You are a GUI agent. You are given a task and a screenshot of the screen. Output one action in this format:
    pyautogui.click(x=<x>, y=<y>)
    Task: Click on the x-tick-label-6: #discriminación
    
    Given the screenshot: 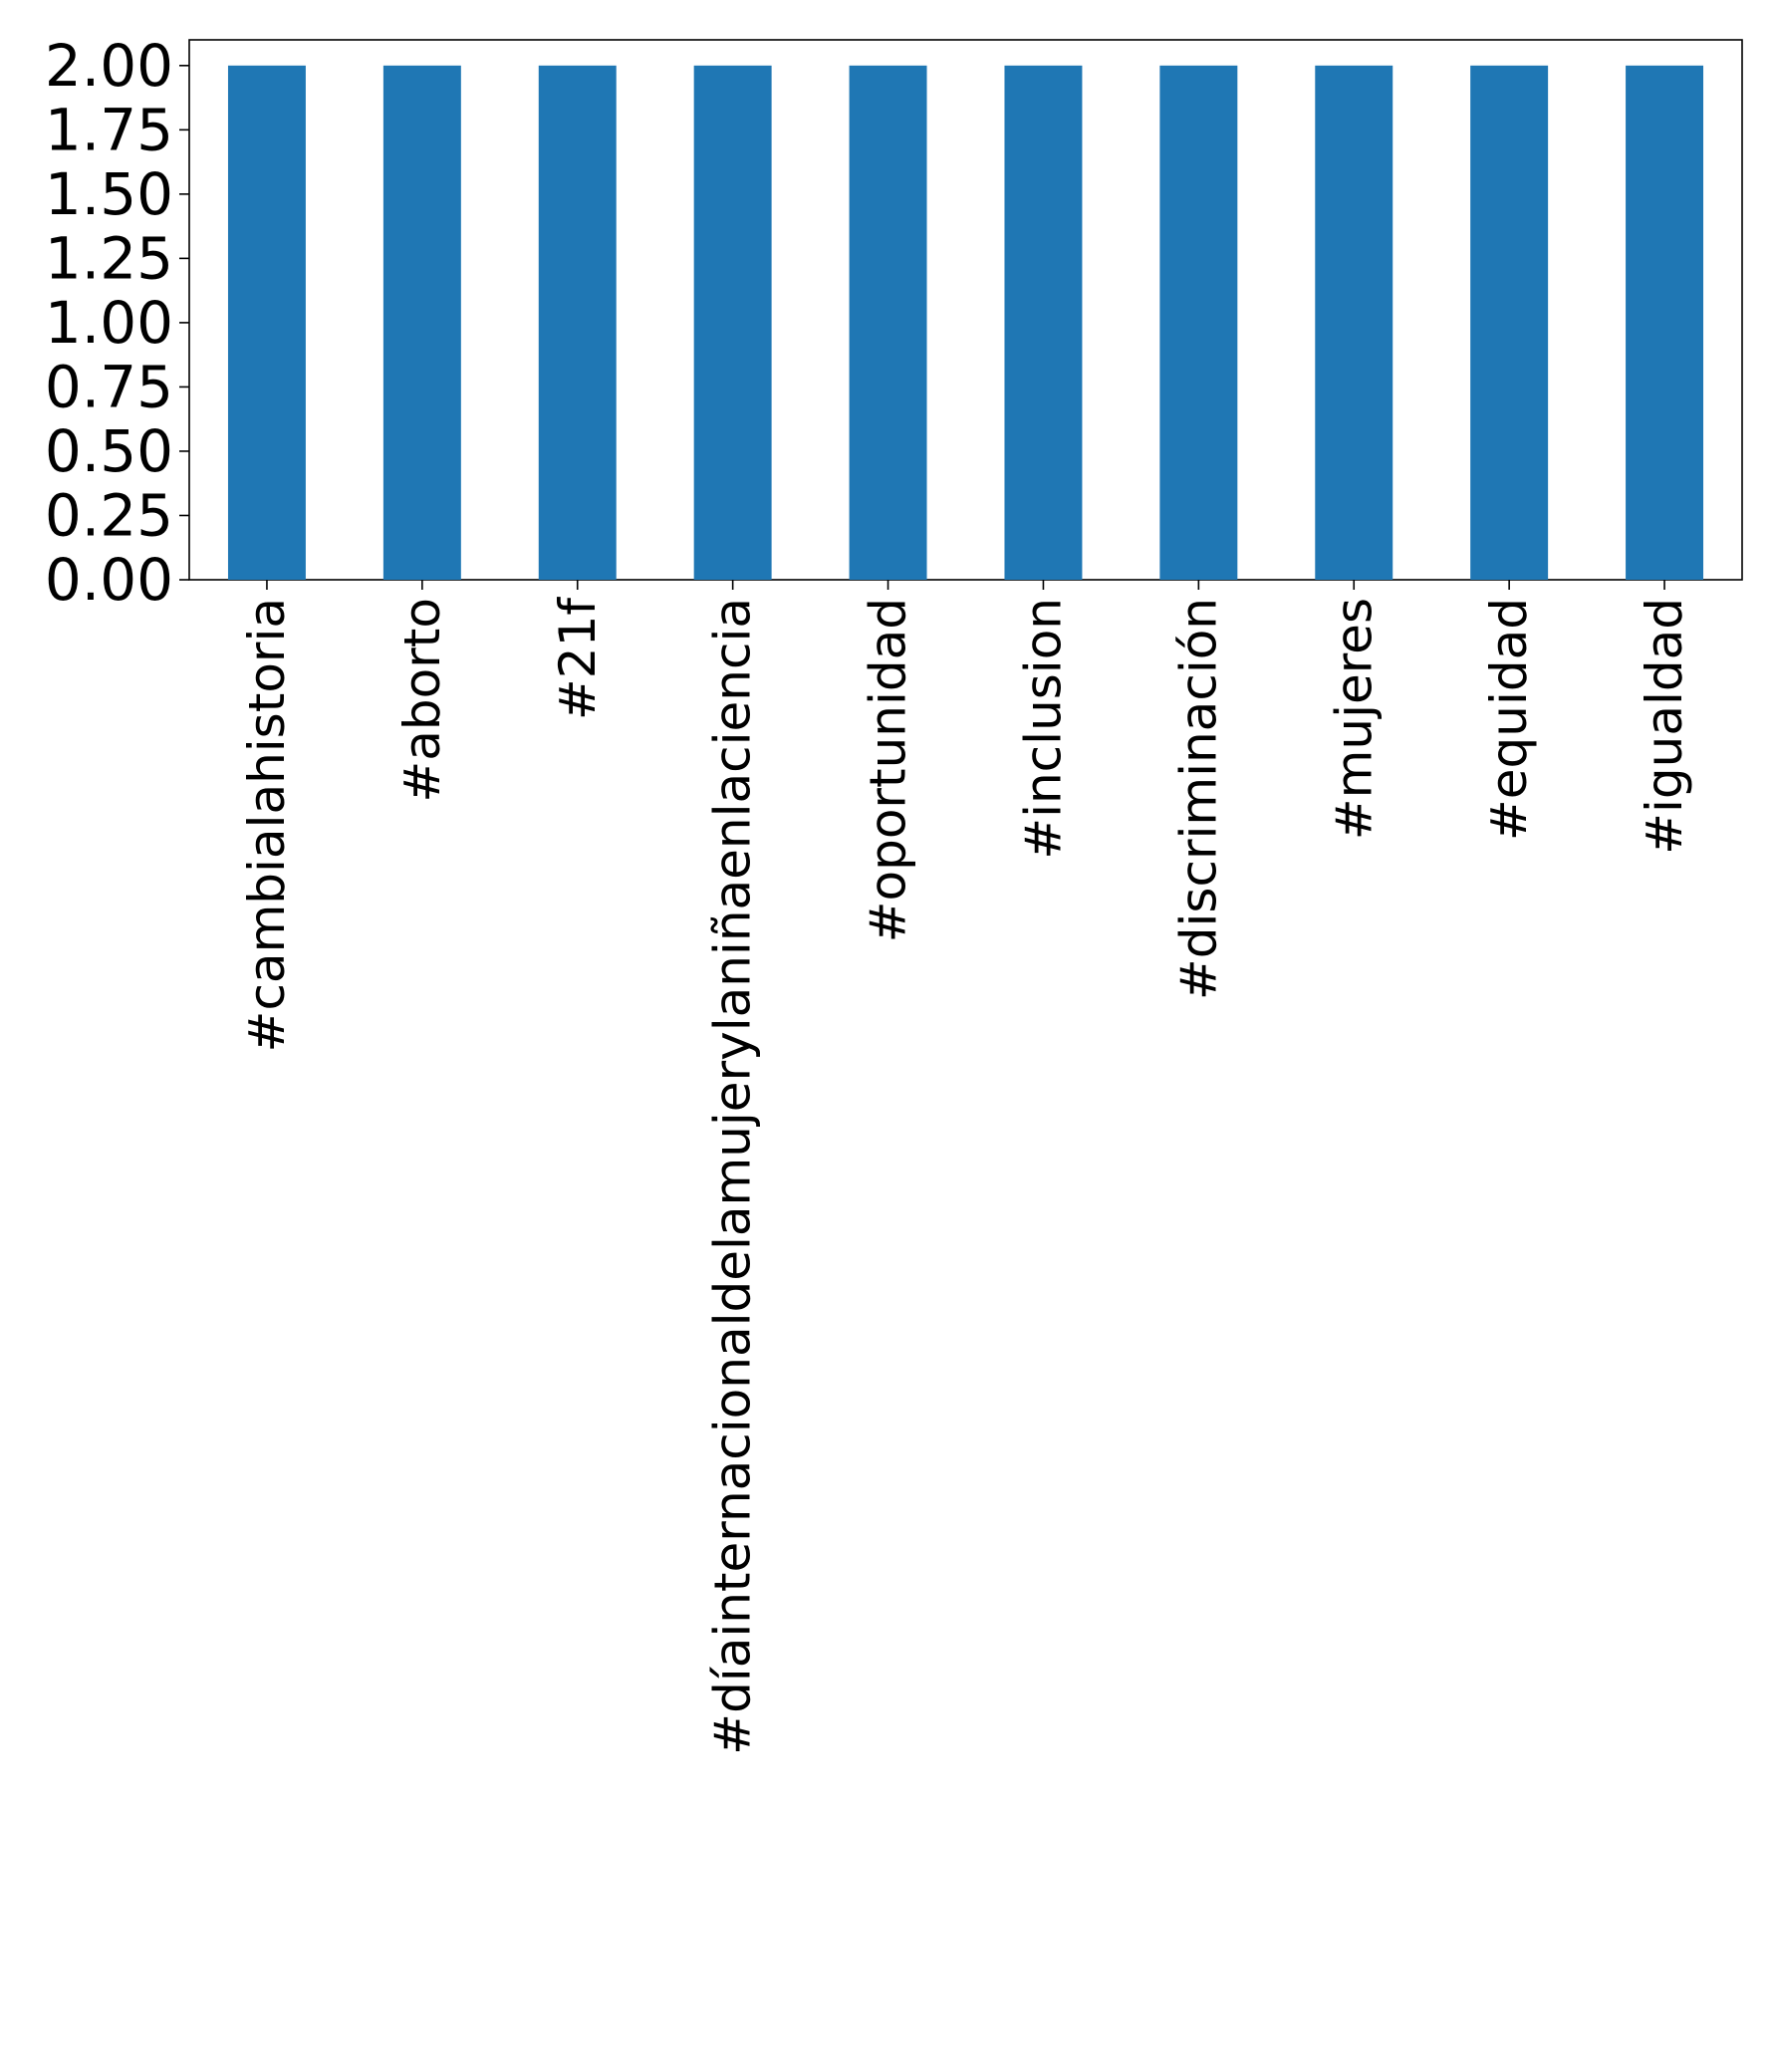 What is the action you would take?
    pyautogui.click(x=1198, y=799)
    